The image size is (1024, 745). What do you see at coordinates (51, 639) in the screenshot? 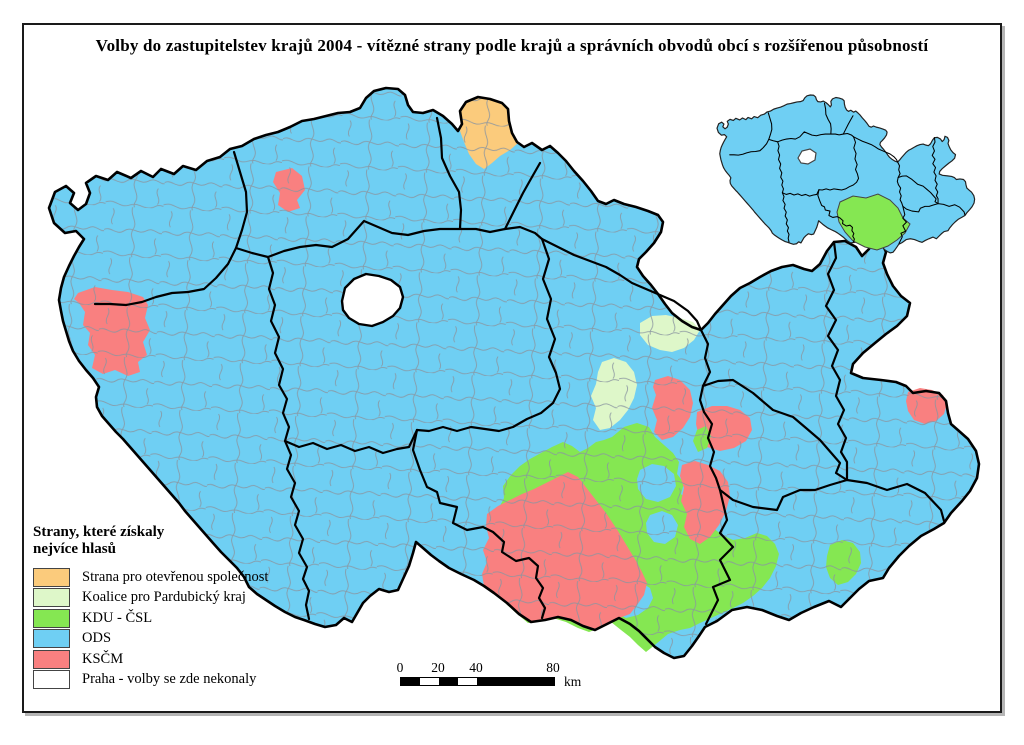
I see `legend-swatch-ods` at bounding box center [51, 639].